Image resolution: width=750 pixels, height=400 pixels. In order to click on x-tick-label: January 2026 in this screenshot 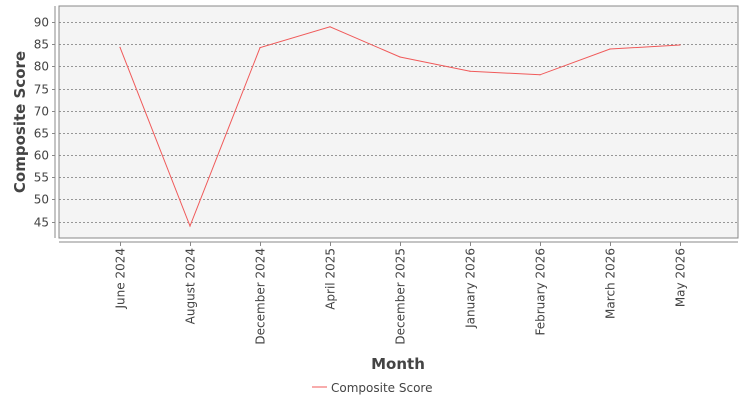, I will do `click(471, 288)`.